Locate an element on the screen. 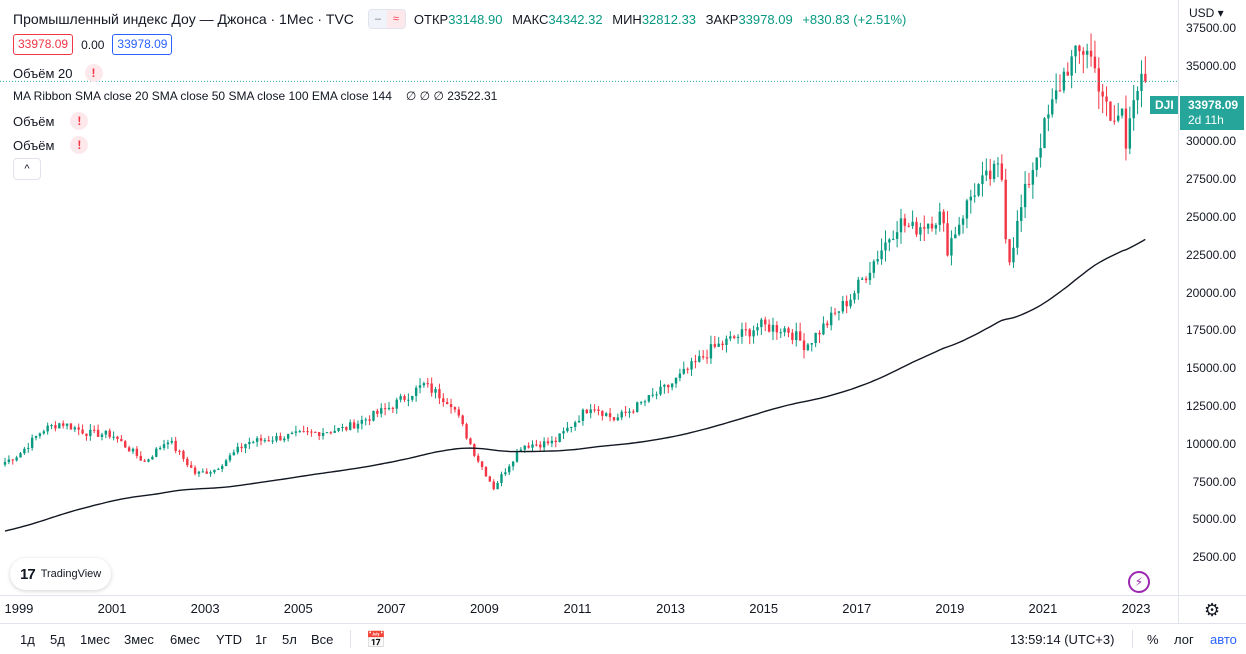  gear-icon: ⚙ is located at coordinates (1212, 610).